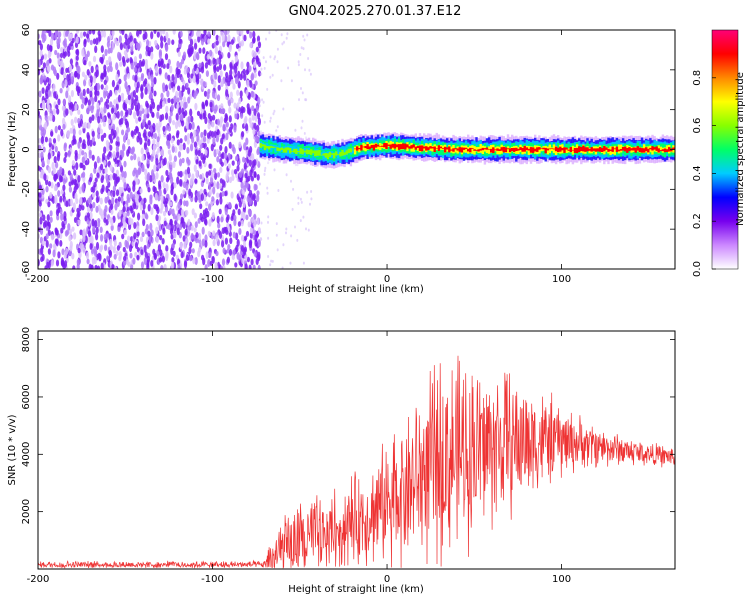  Describe the element at coordinates (26, 109) in the screenshot. I see `y-tick-label: 20` at that location.